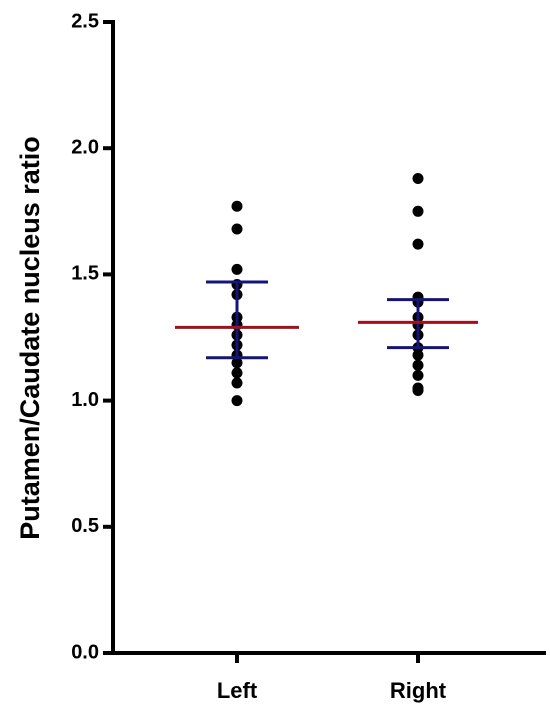 This screenshot has height=717, width=550. What do you see at coordinates (85, 147) in the screenshot?
I see `y-tick-label: 2.0` at bounding box center [85, 147].